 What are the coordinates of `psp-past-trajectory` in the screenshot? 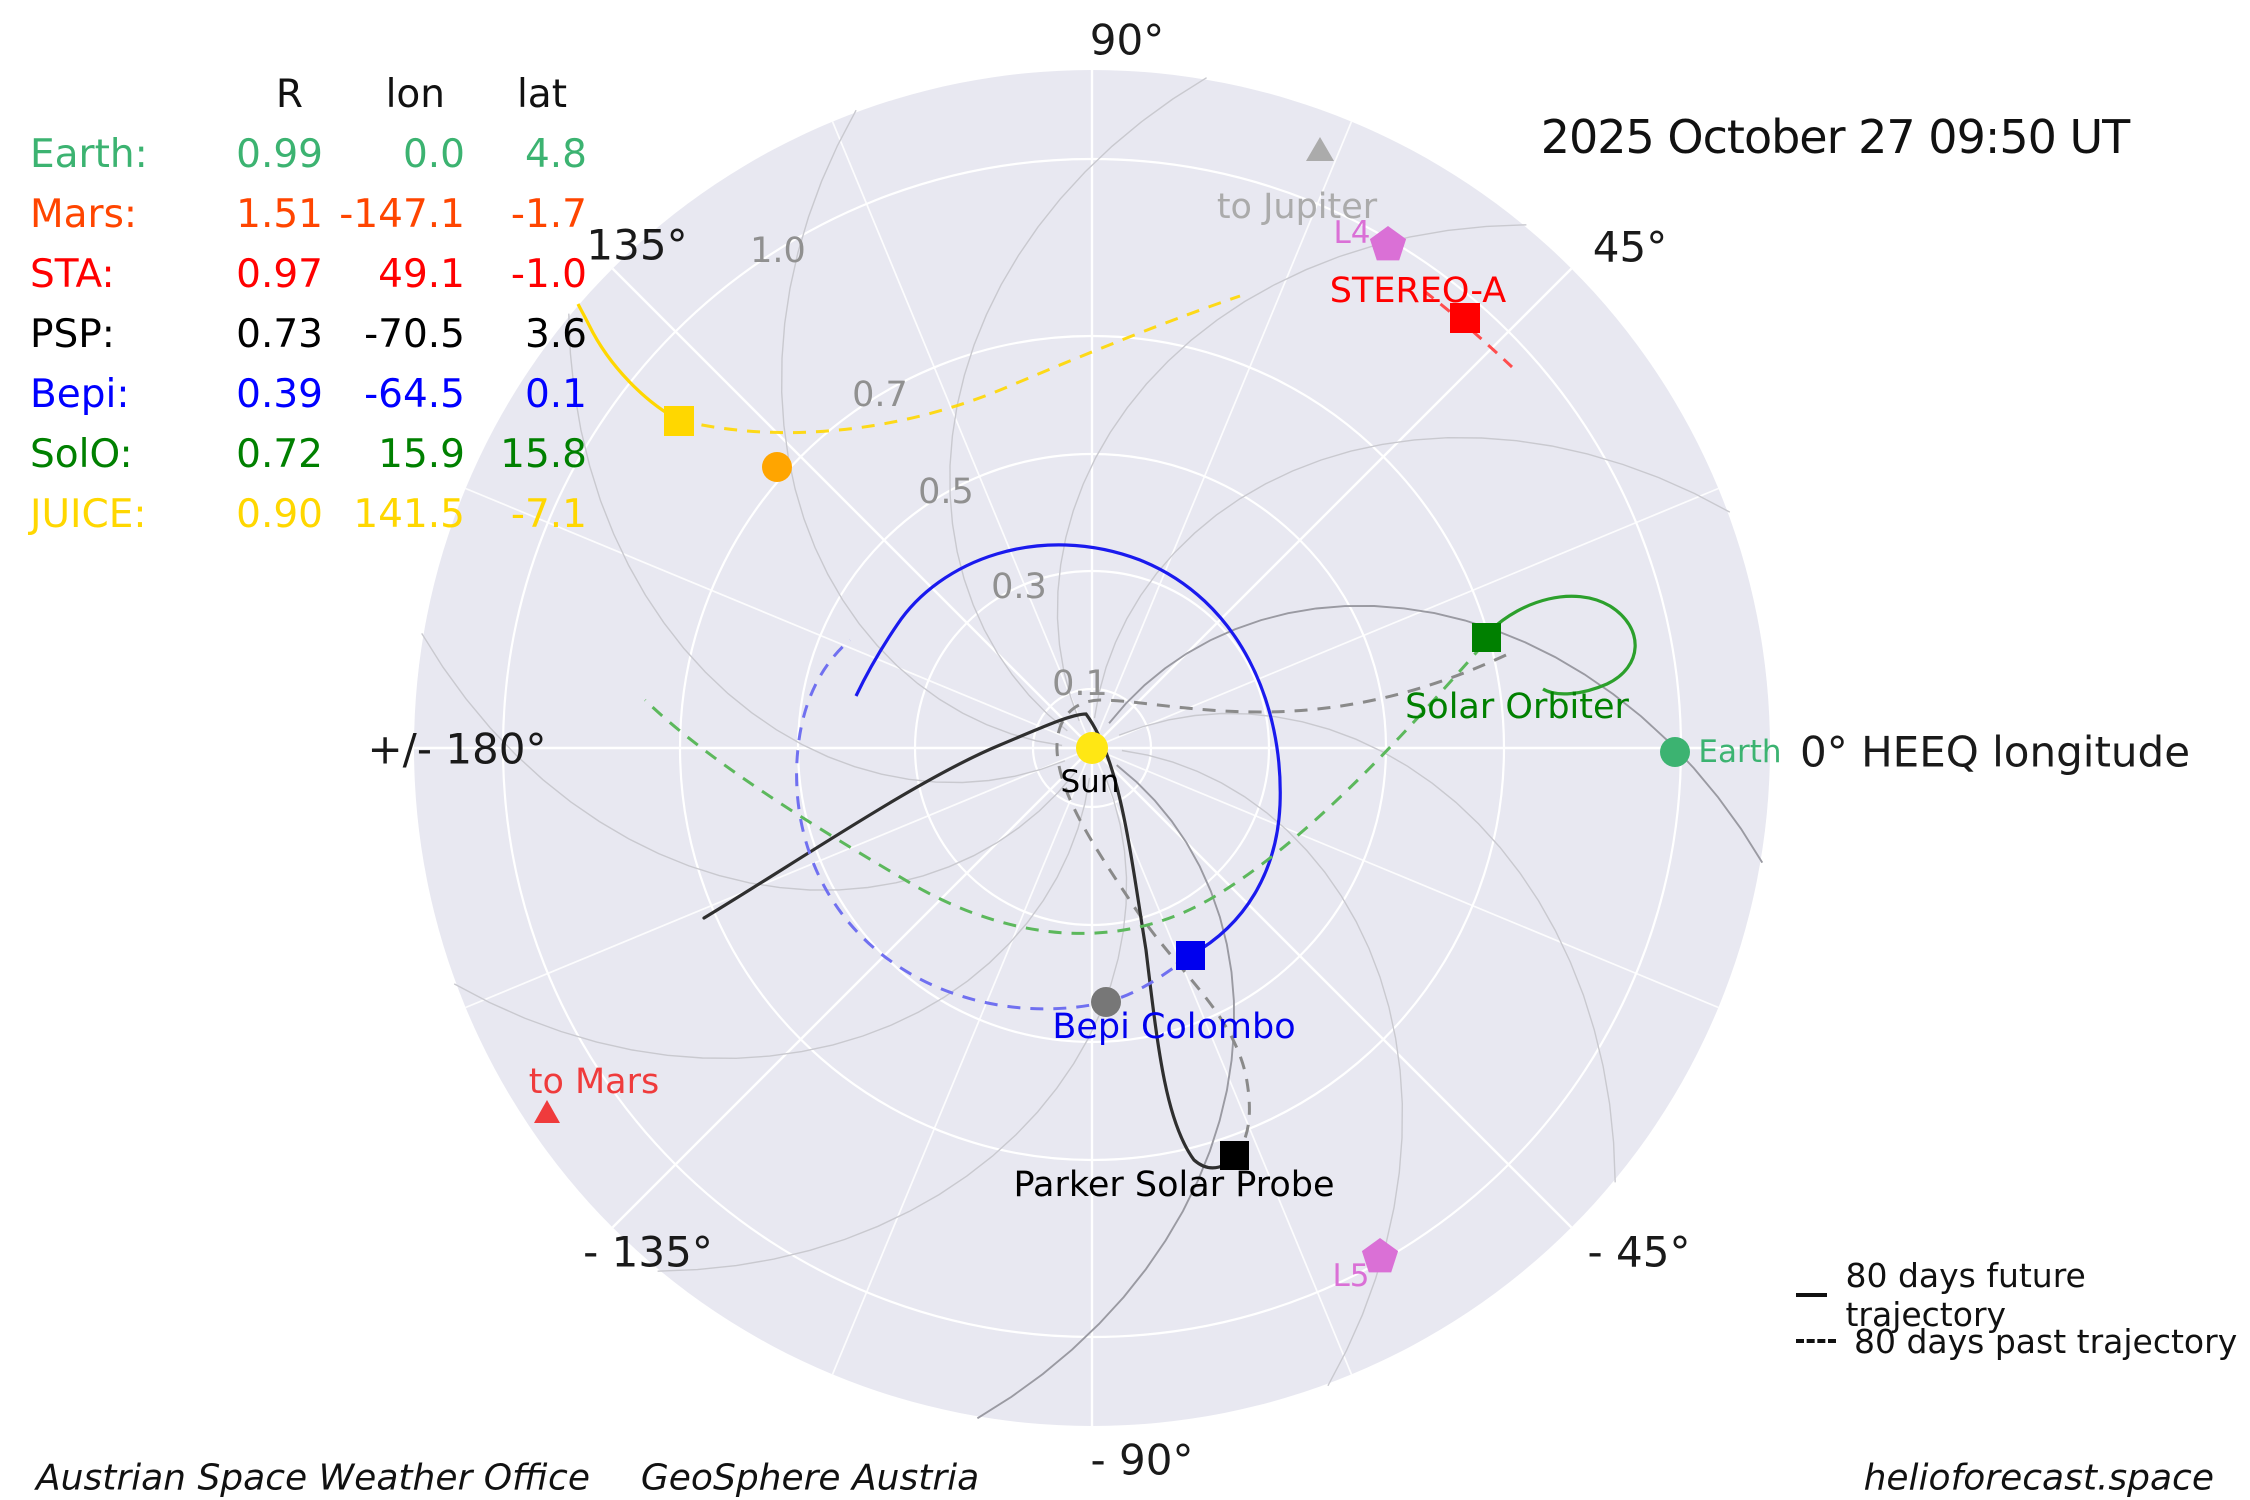 It's located at (1281, 904).